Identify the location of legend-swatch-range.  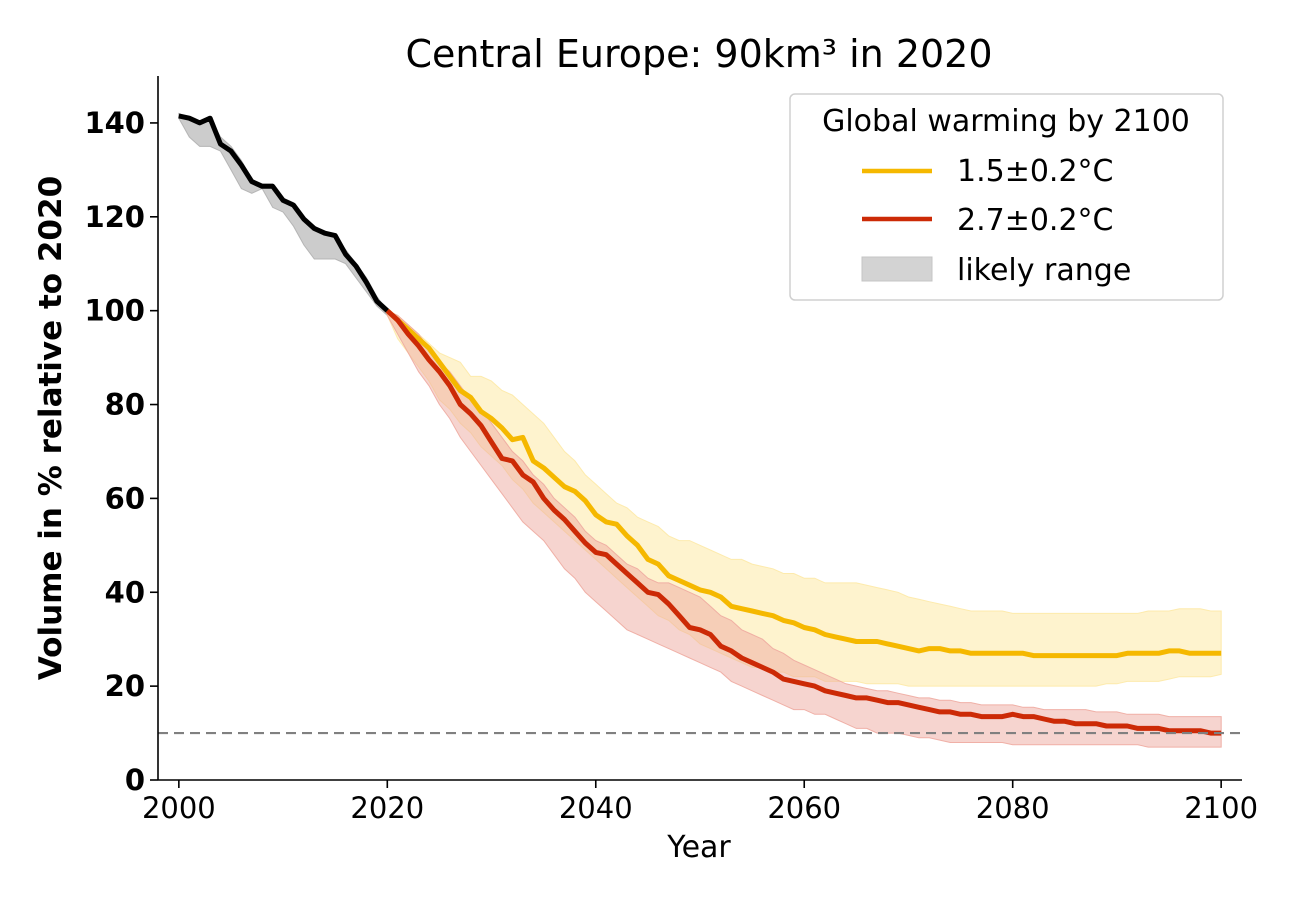
(897, 269).